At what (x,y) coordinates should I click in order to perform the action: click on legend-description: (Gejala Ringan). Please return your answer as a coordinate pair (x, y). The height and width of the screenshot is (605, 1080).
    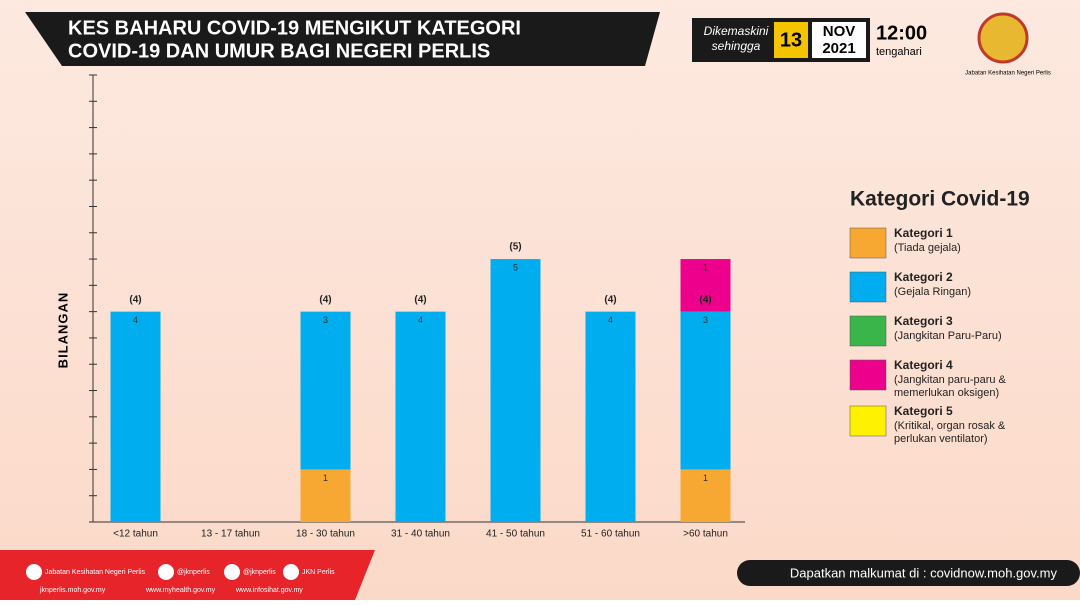
    Looking at the image, I should click on (932, 292).